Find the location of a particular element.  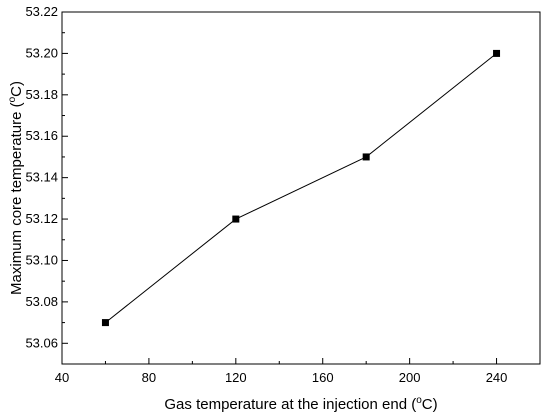

y-axis-label: Maximum core temperature (oC) is located at coordinates (16, 188).